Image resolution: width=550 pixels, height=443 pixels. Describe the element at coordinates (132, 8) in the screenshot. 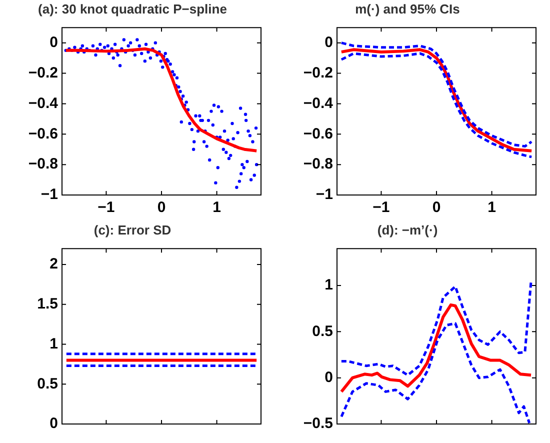

I see `chart-title: (a): 30 knot quadratic P−spline` at that location.